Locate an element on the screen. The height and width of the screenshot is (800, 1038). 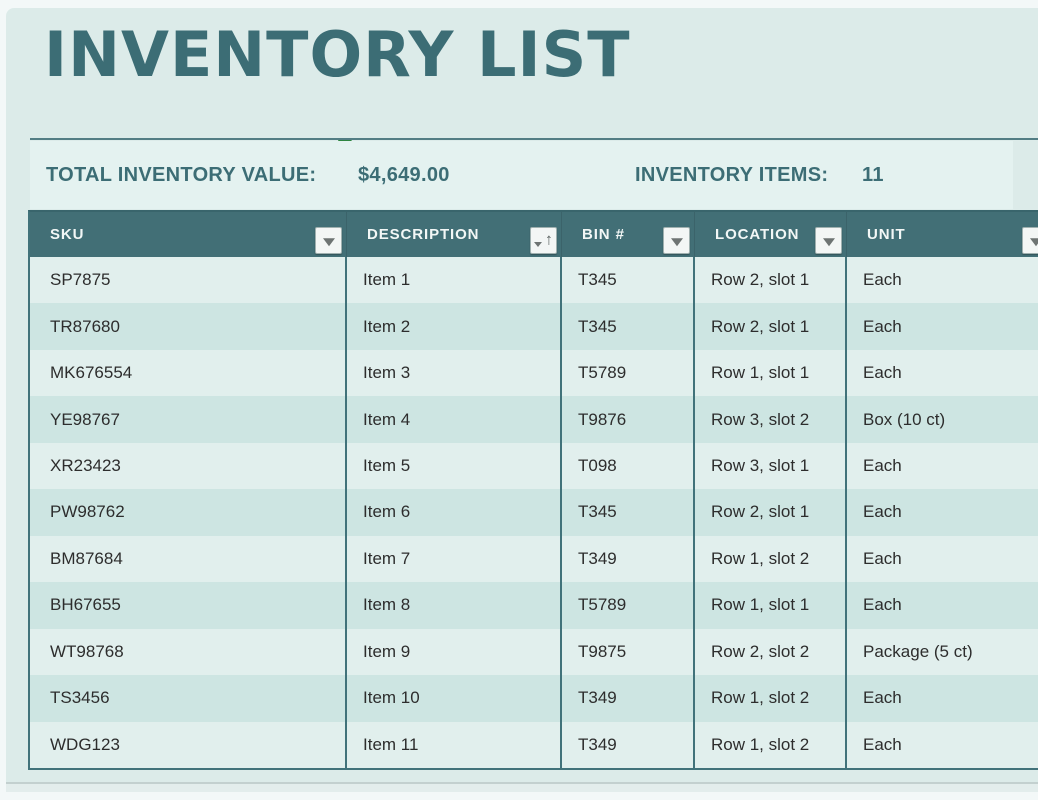
column-header-location: LOCATION is located at coordinates (771, 234).